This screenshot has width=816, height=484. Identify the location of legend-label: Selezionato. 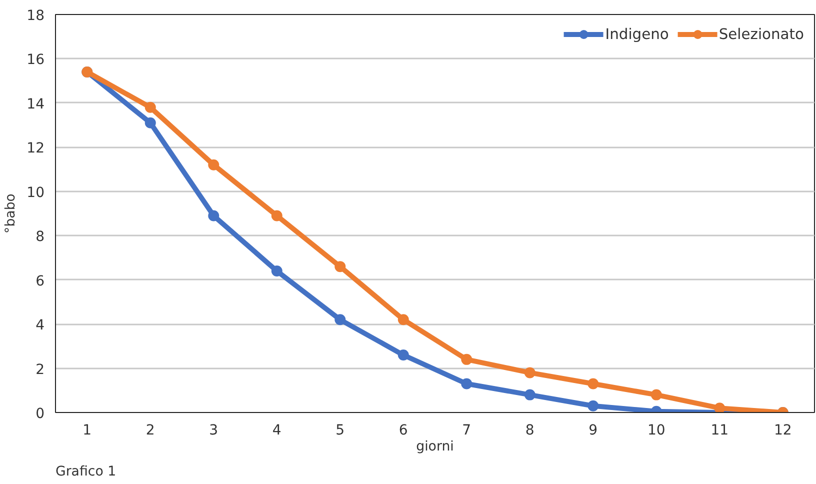
(761, 34).